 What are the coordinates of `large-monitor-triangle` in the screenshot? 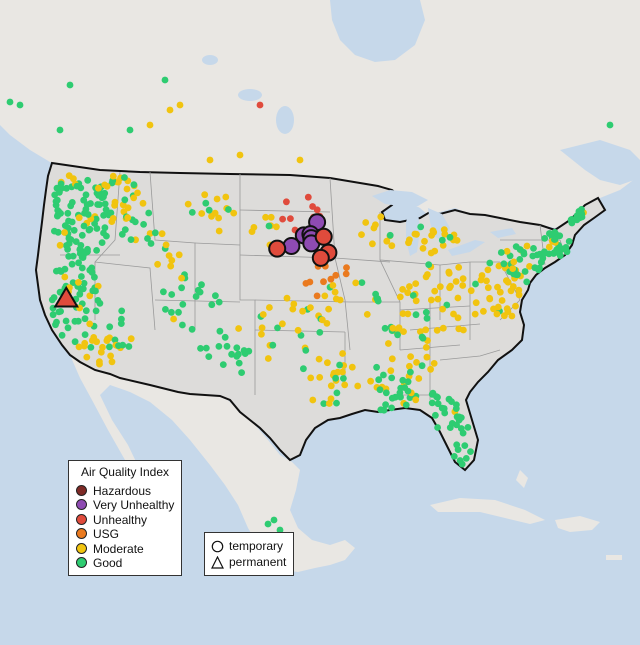 It's located at (66, 296).